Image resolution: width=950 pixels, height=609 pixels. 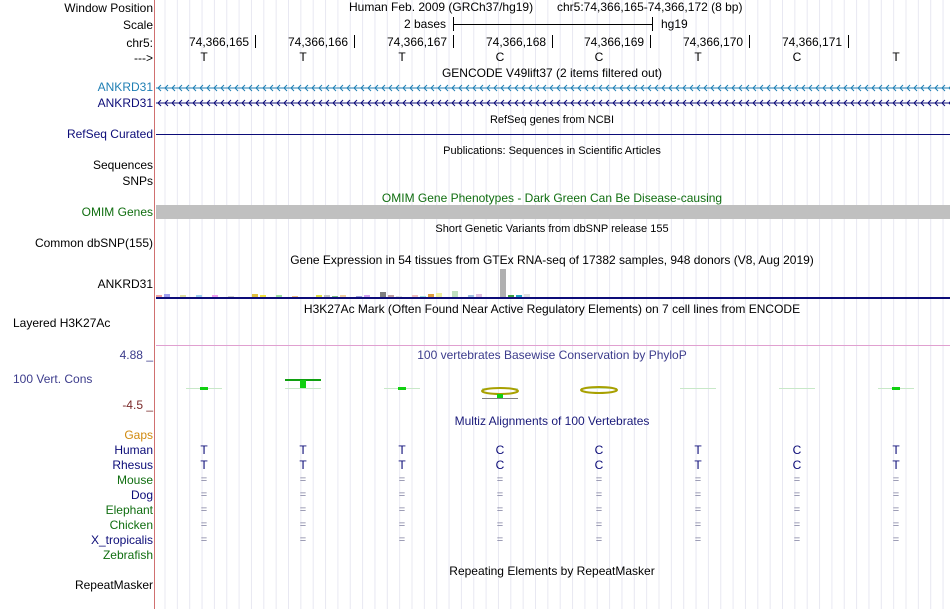 I want to click on omim-feature-bar, so click(x=553, y=212).